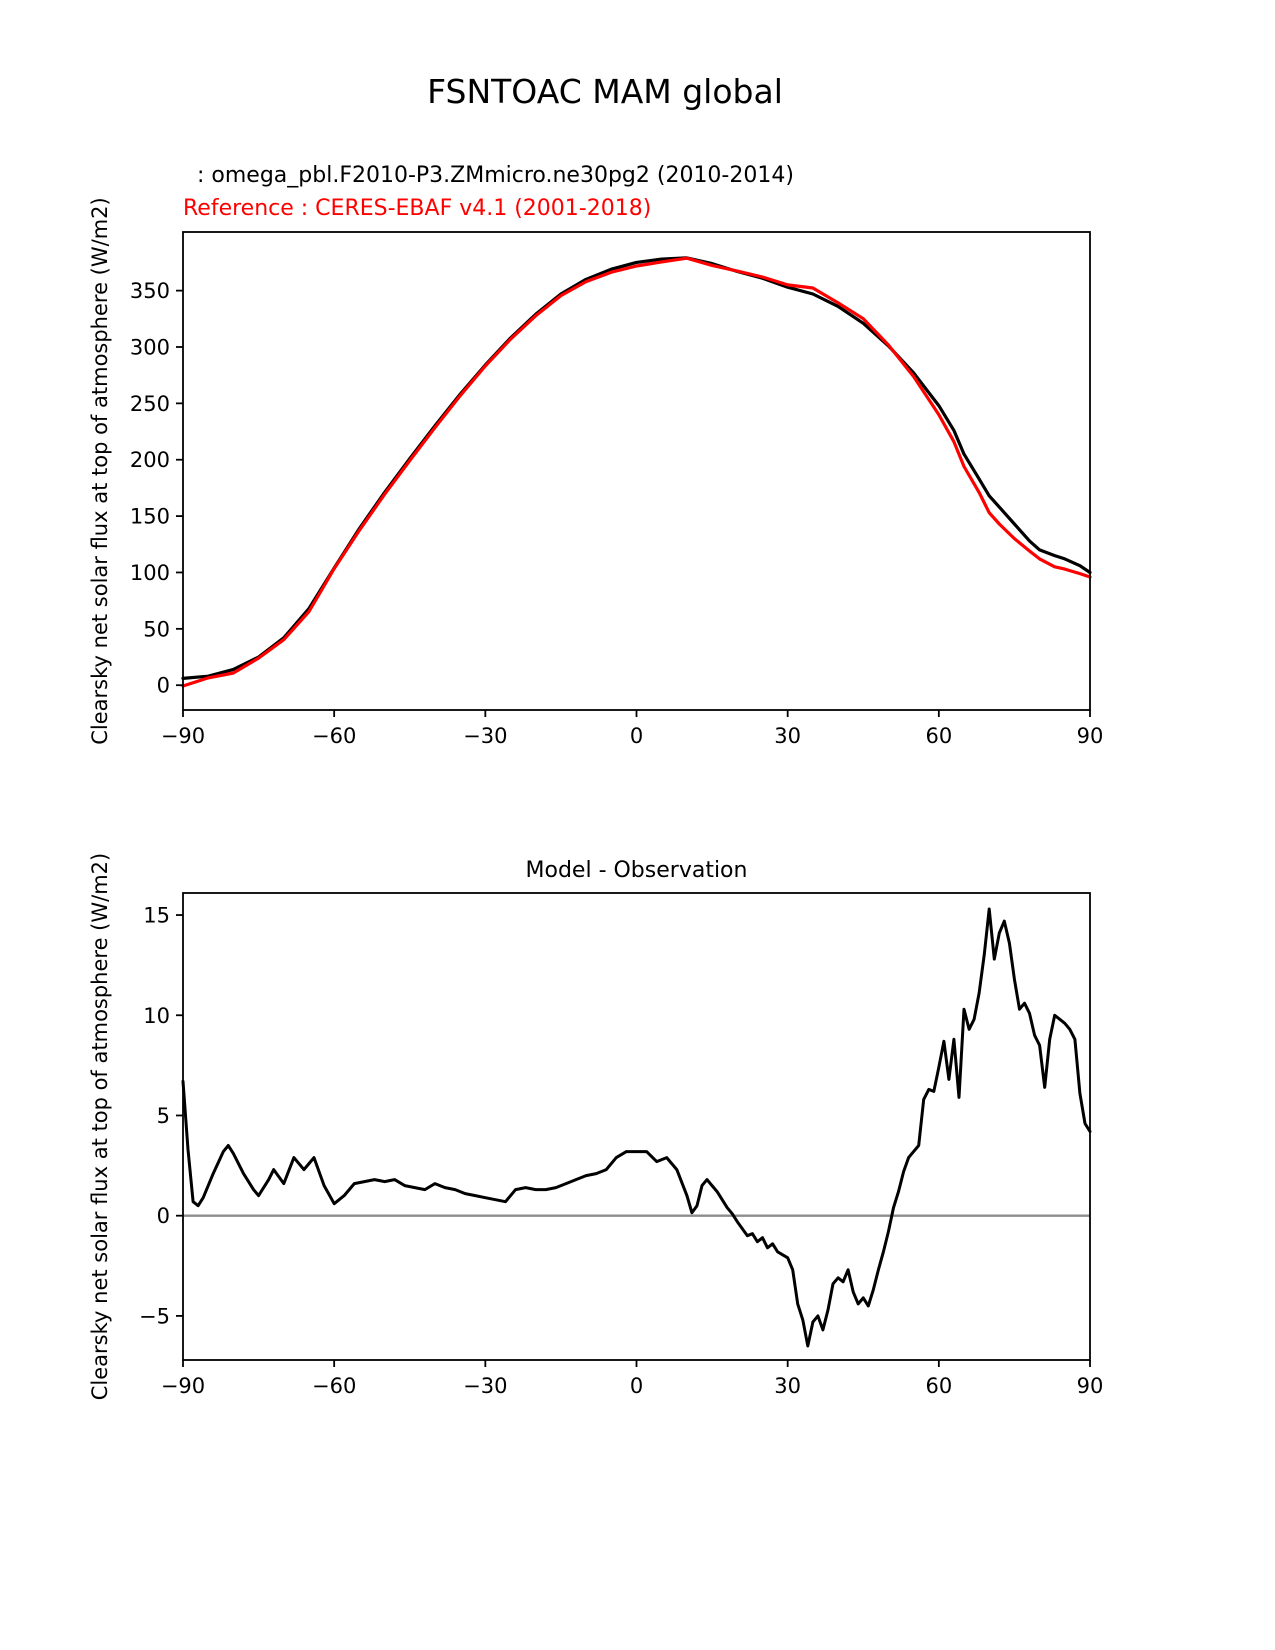 This screenshot has width=1275, height=1650. Describe the element at coordinates (156, 629) in the screenshot. I see `y-tick-label: 50` at that location.